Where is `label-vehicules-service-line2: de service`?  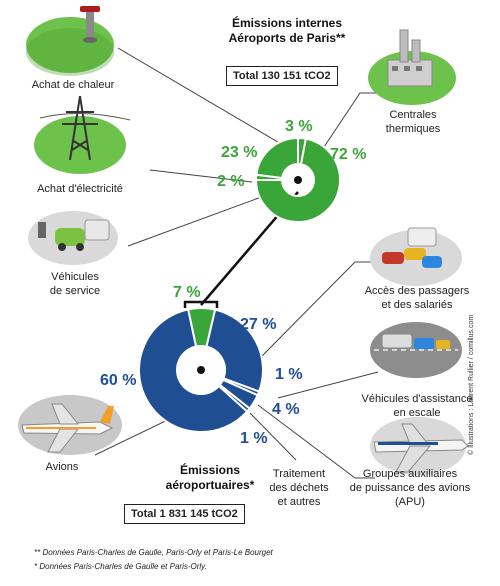
label-vehicules-service-line2: de service is located at coordinates (75, 291).